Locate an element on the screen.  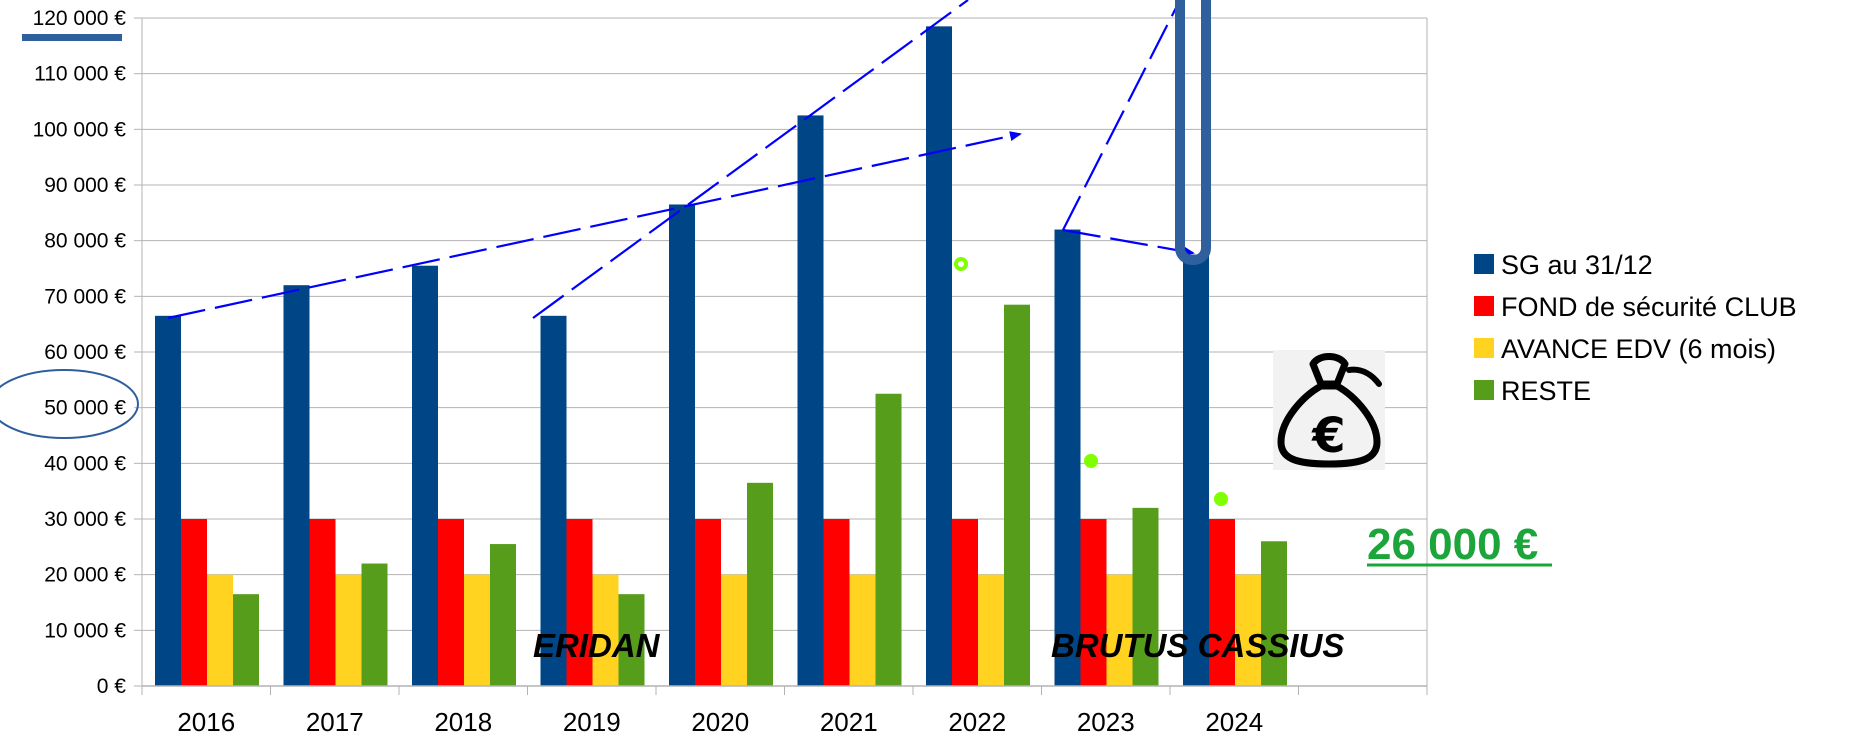
legend-swatch-reste is located at coordinates (1484, 390).